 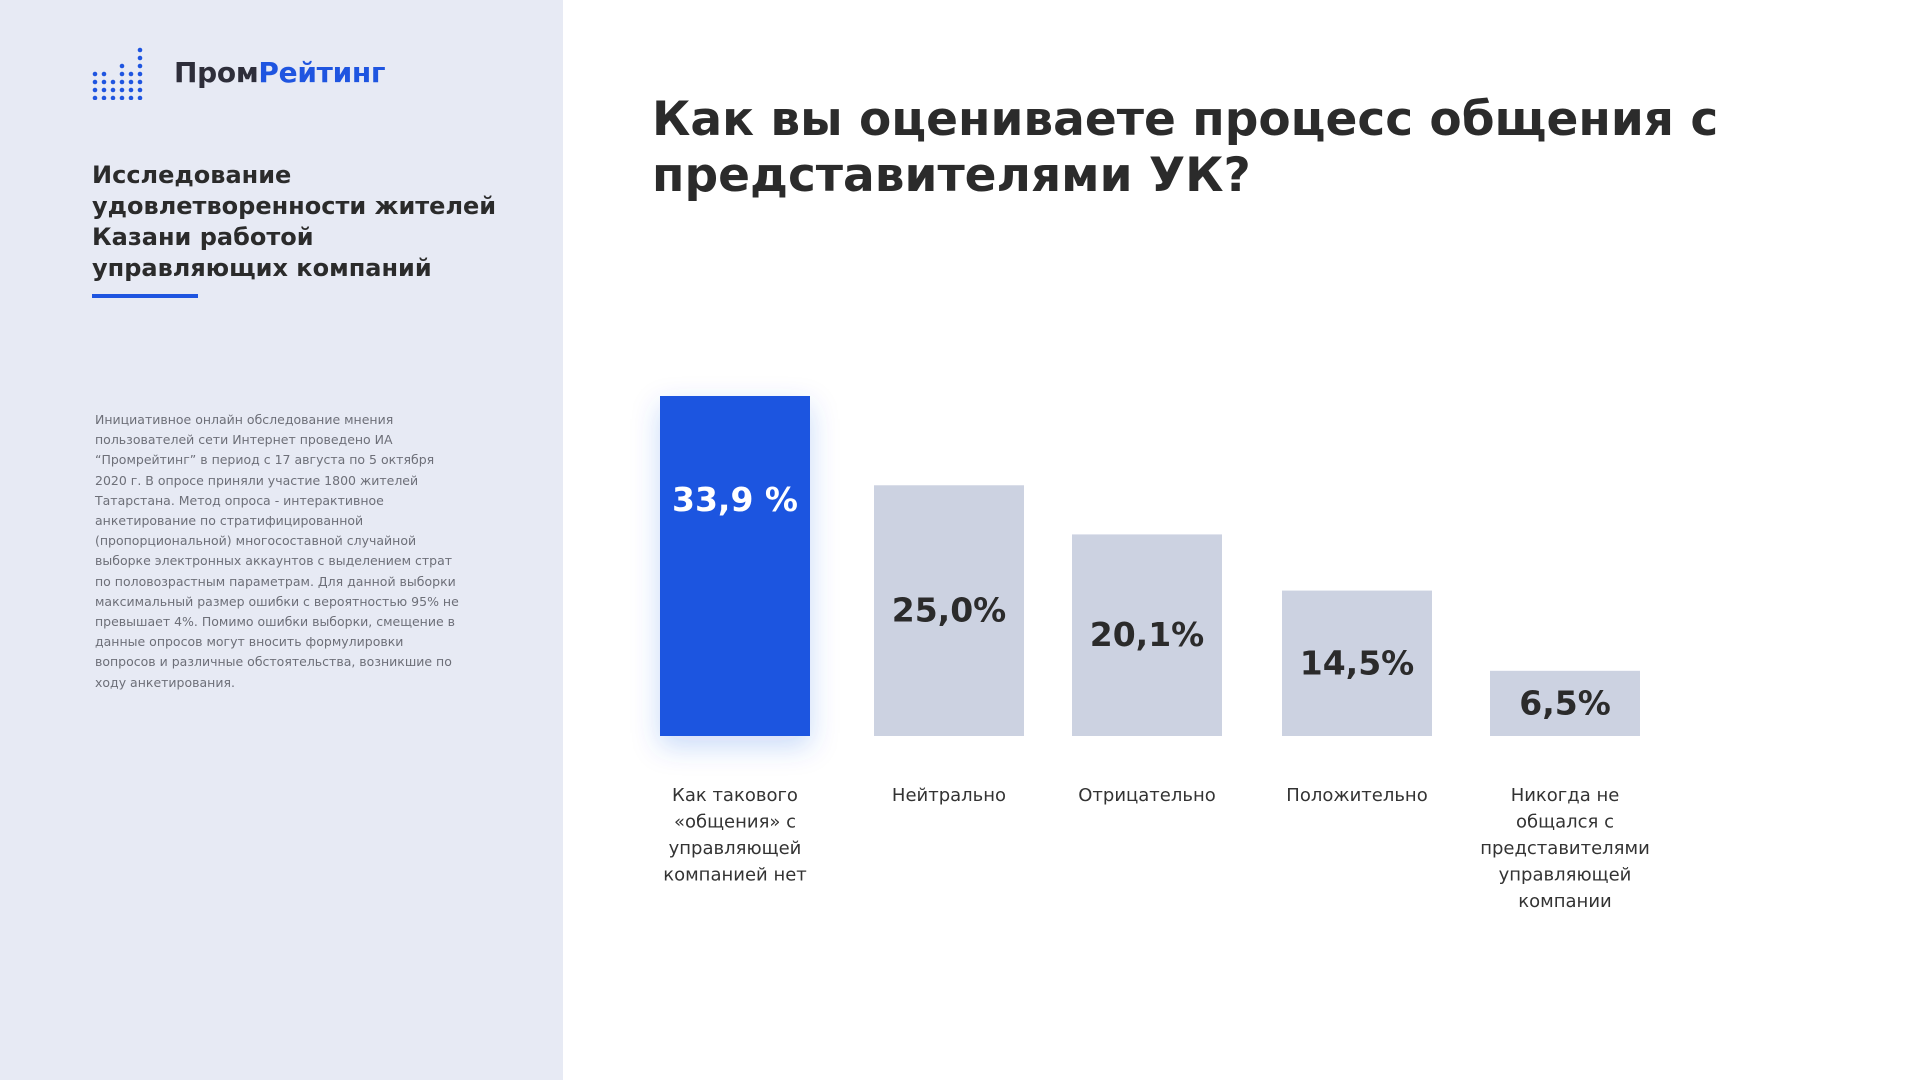 I want to click on data-label-1: 25,0%, so click(x=949, y=610).